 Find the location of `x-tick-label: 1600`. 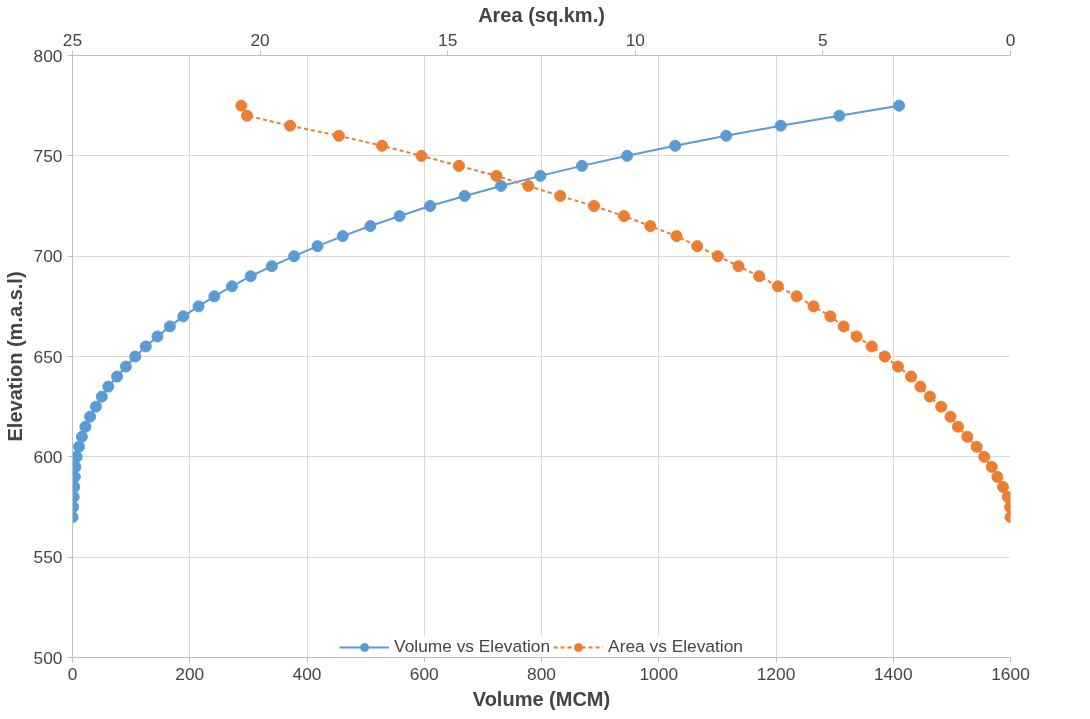

x-tick-label: 1600 is located at coordinates (1010, 673).